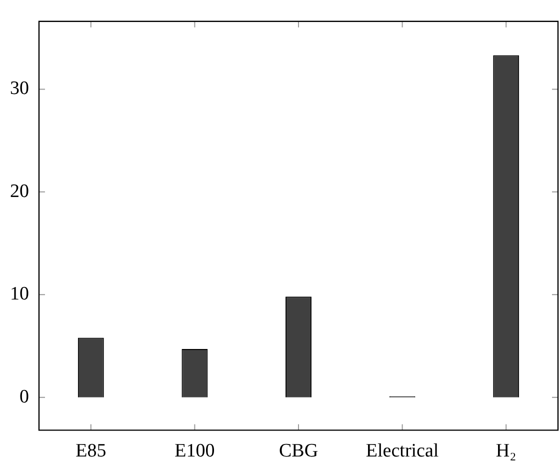  What do you see at coordinates (298, 451) in the screenshot?
I see `x-tick-label: CBG` at bounding box center [298, 451].